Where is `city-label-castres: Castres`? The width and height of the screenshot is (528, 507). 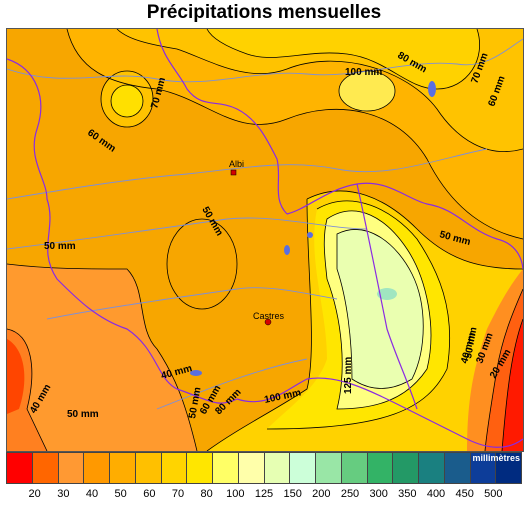 city-label-castres: Castres is located at coordinates (269, 316).